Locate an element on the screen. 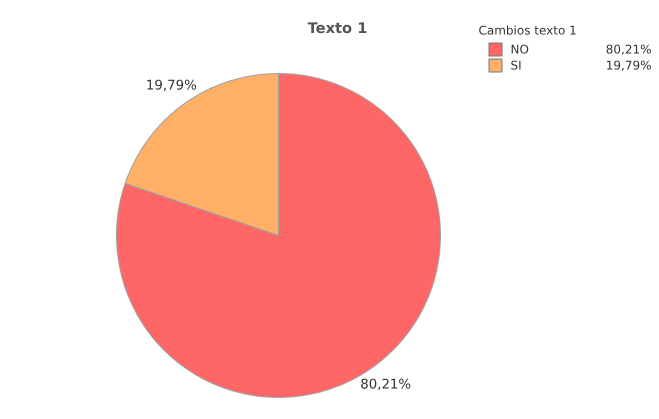 The image size is (659, 419). legend-label: SI is located at coordinates (516, 65).